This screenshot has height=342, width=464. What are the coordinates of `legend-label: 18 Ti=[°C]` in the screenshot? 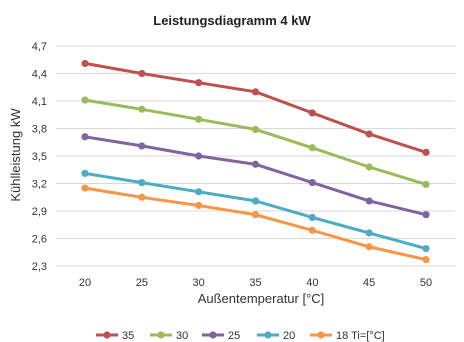 It's located at (360, 336).